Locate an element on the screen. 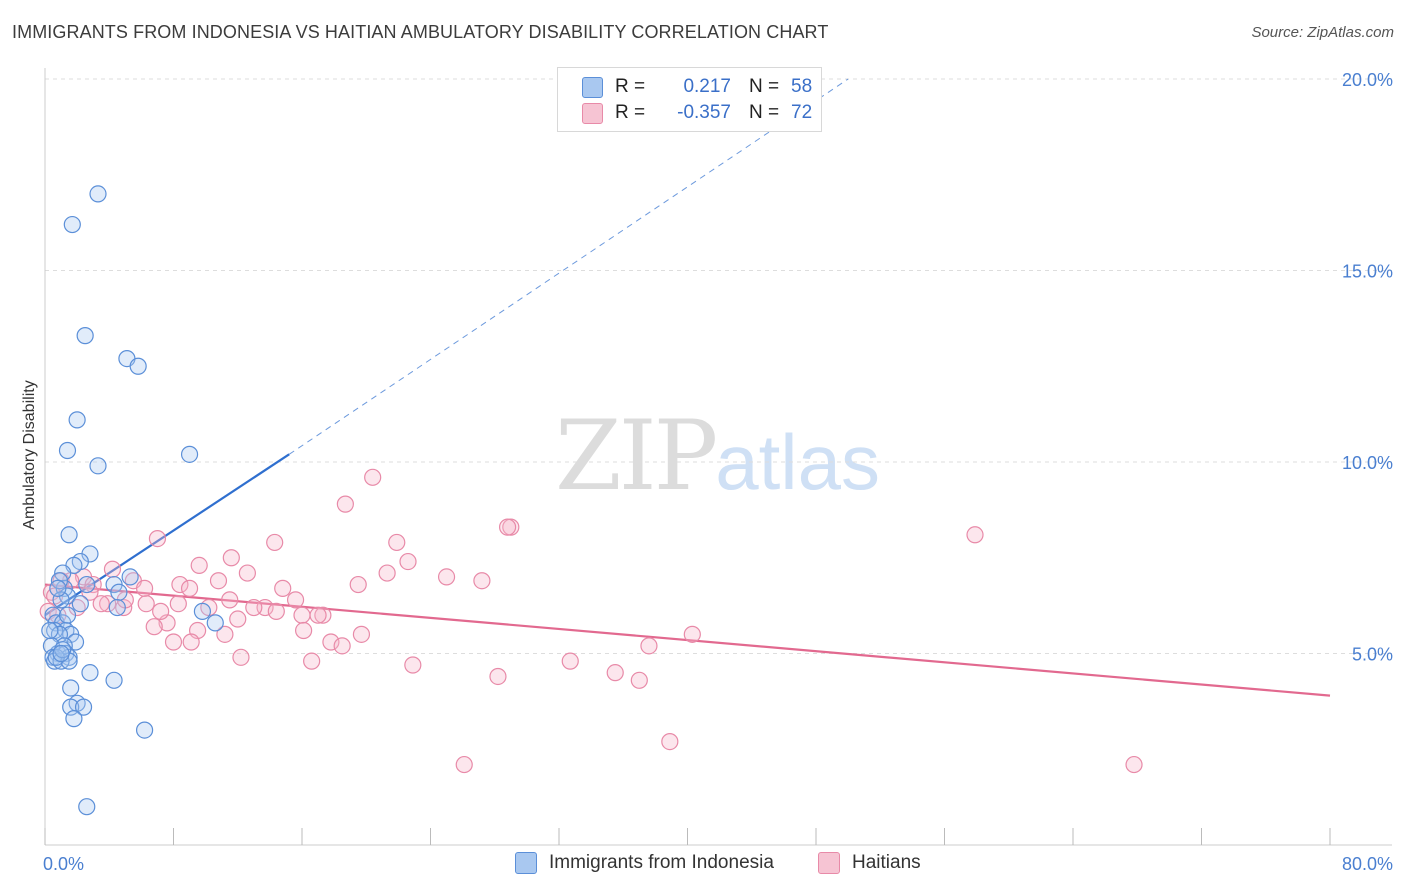  legend-r-label: R = is located at coordinates (630, 112).